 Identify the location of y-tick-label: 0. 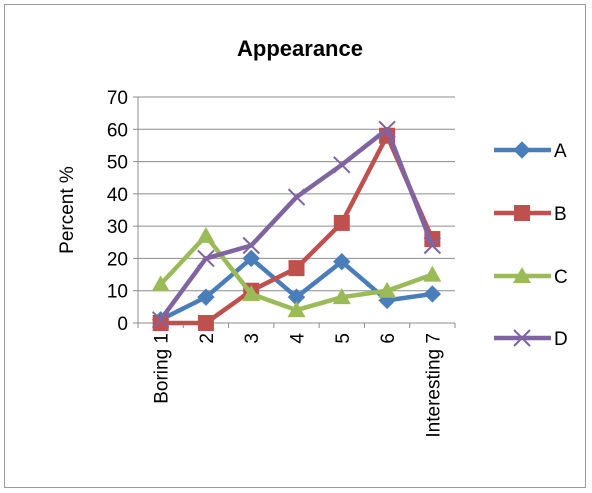
(122, 324).